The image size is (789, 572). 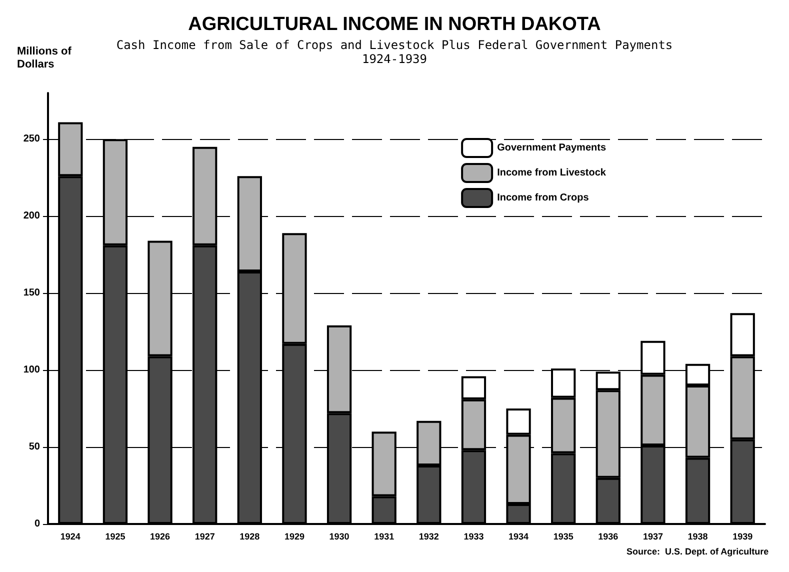 I want to click on x-tick-label: 1927, so click(x=204, y=537).